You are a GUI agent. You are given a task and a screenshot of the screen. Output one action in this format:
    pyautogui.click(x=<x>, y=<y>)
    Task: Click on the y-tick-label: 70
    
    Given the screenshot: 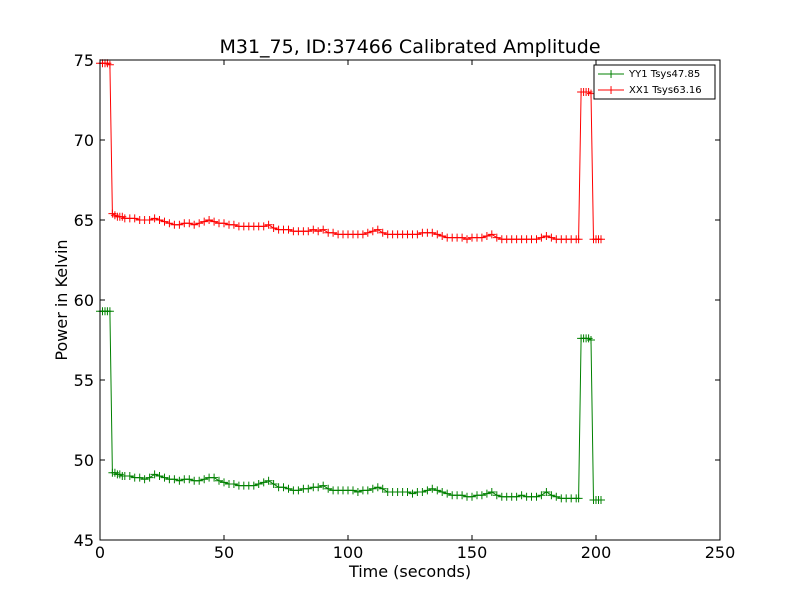 What is the action you would take?
    pyautogui.click(x=84, y=140)
    